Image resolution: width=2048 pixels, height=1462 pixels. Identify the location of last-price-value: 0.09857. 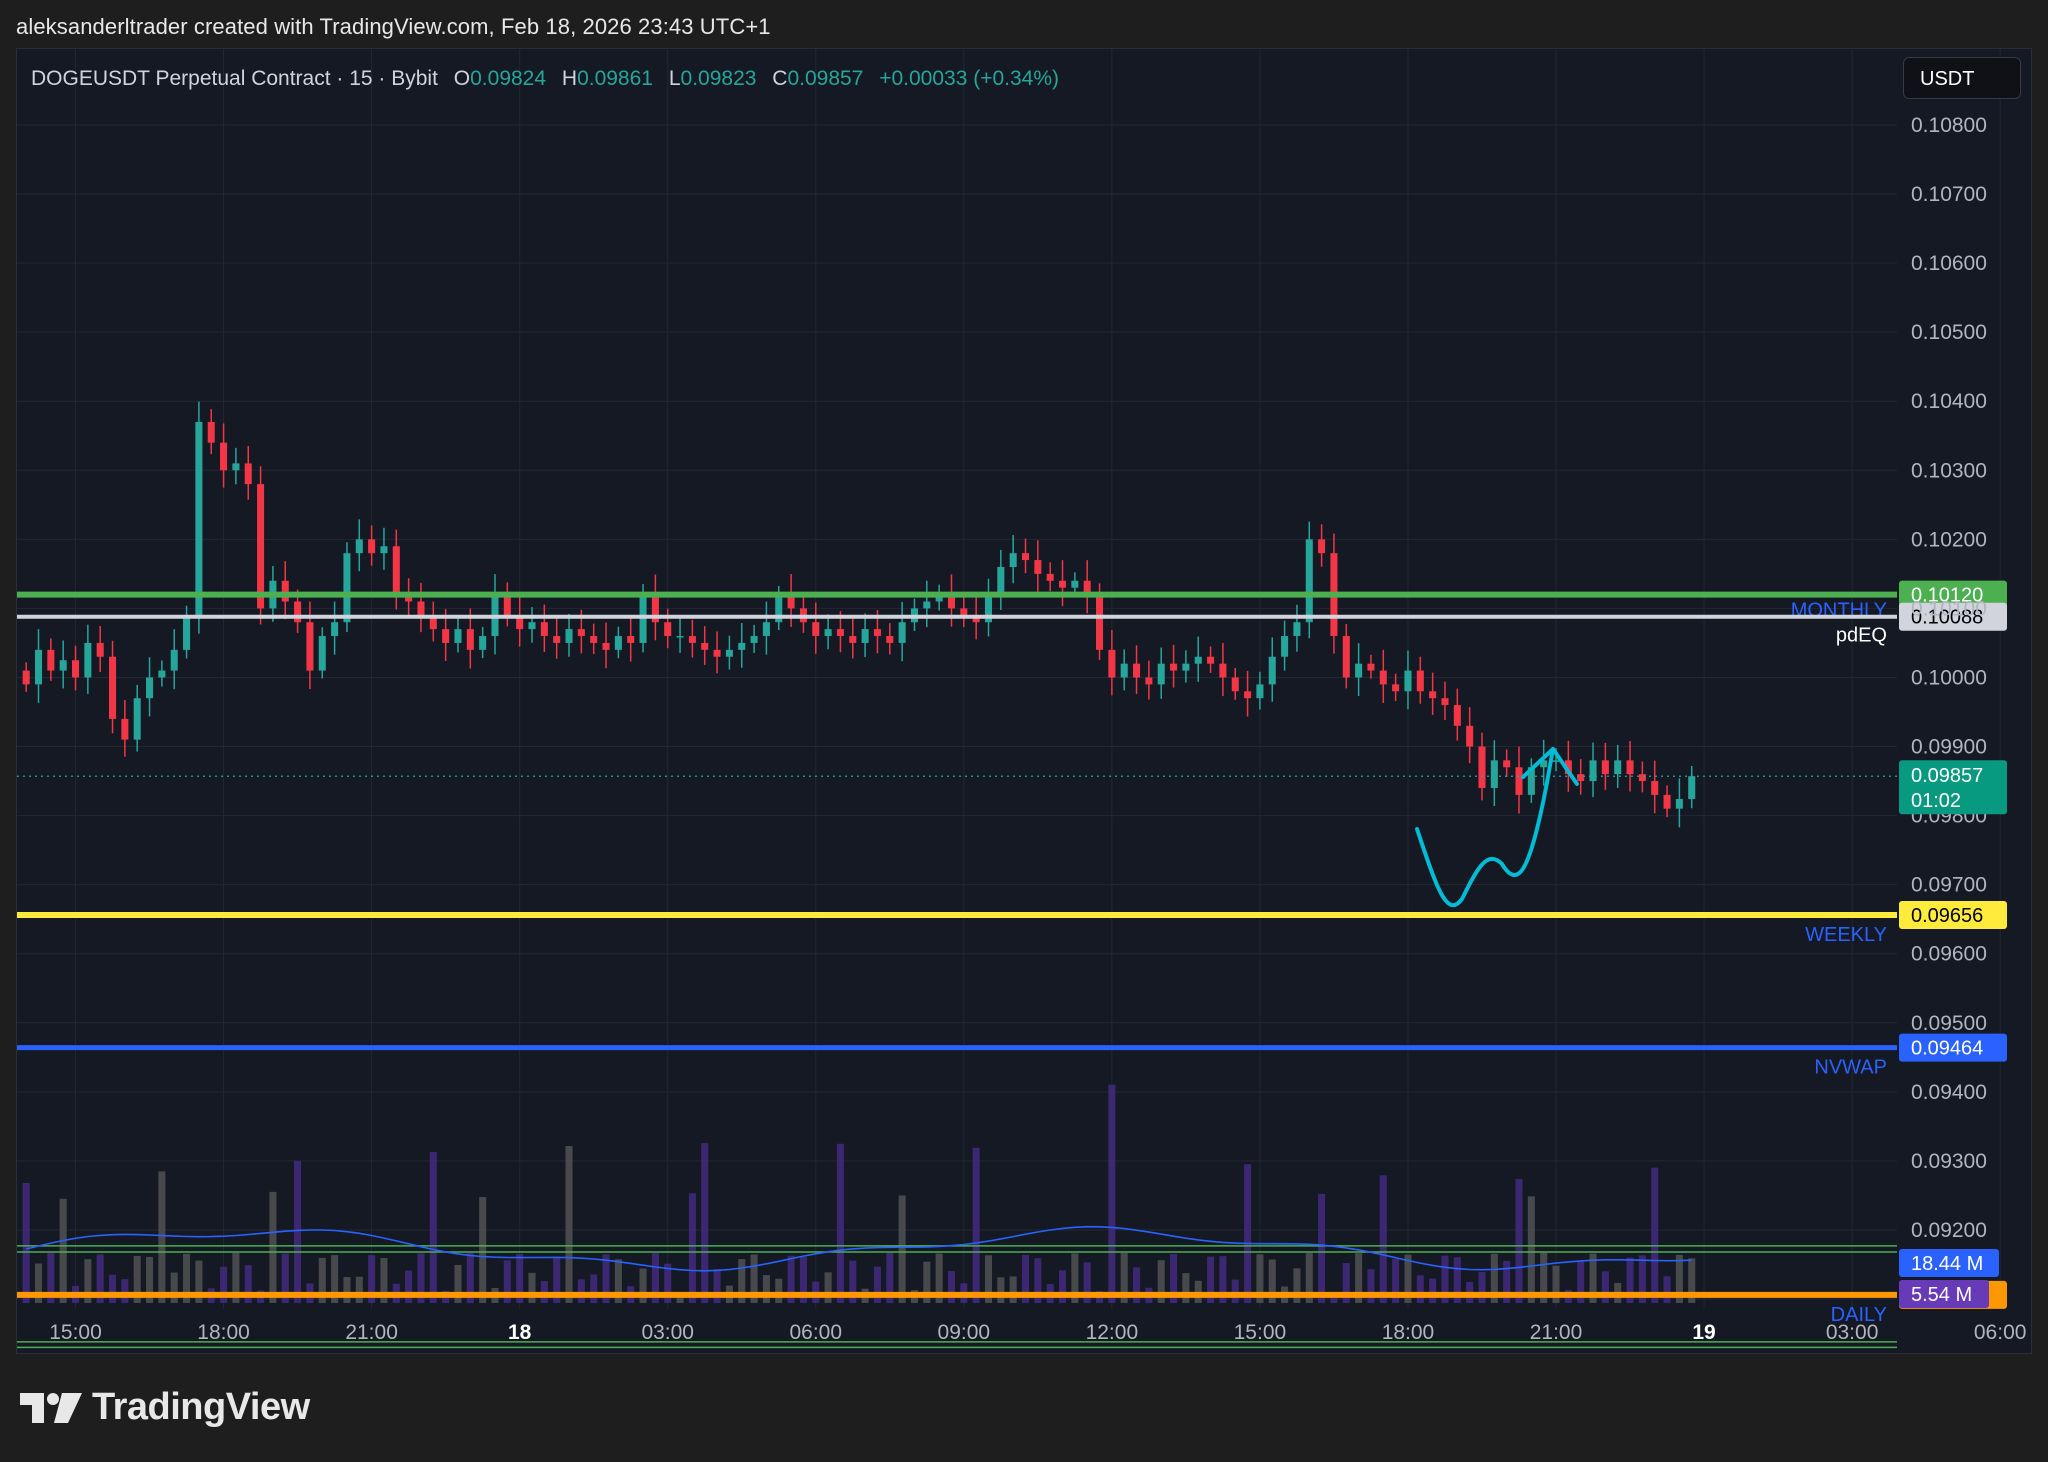
(1947, 776).